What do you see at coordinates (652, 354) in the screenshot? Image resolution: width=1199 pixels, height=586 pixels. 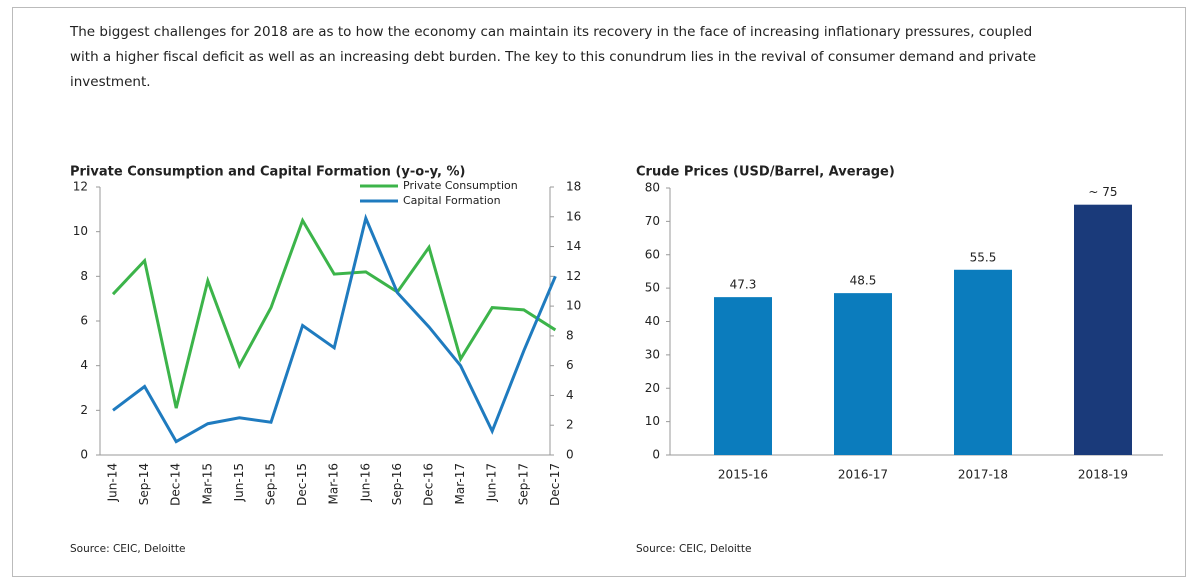 I see `y-tick-label: 30` at bounding box center [652, 354].